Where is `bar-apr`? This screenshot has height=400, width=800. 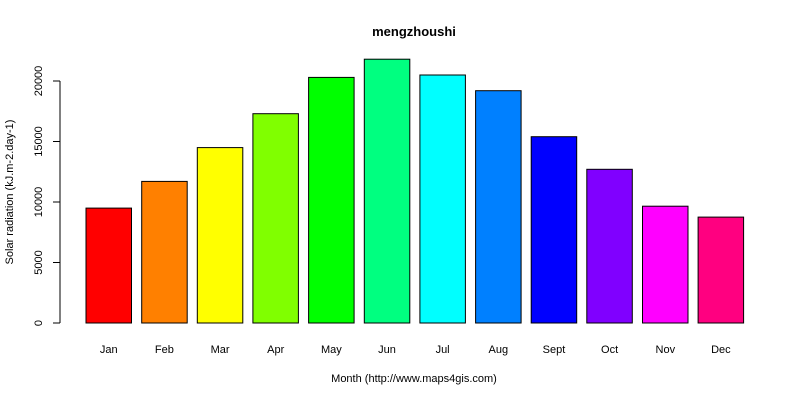 bar-apr is located at coordinates (275, 218).